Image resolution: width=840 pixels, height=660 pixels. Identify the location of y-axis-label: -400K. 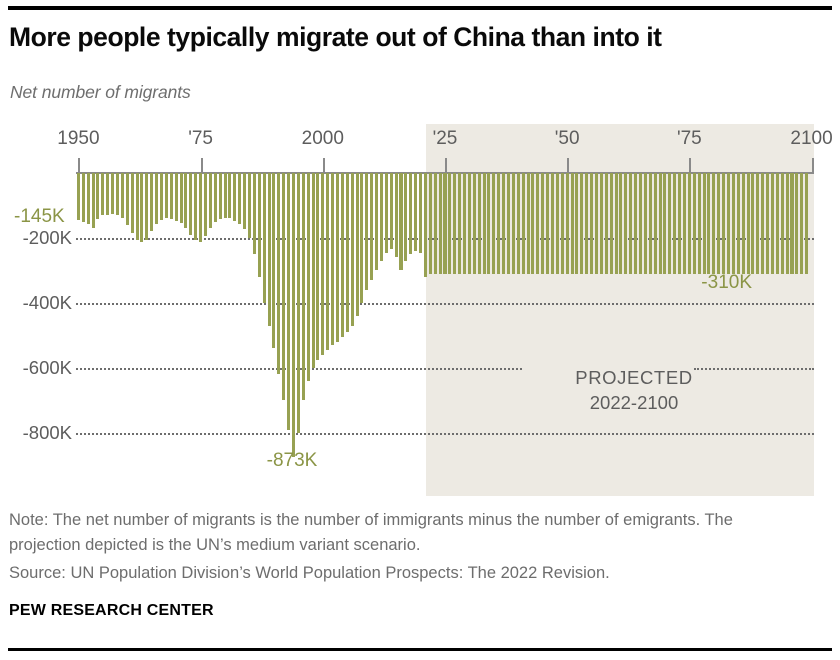
(47, 302).